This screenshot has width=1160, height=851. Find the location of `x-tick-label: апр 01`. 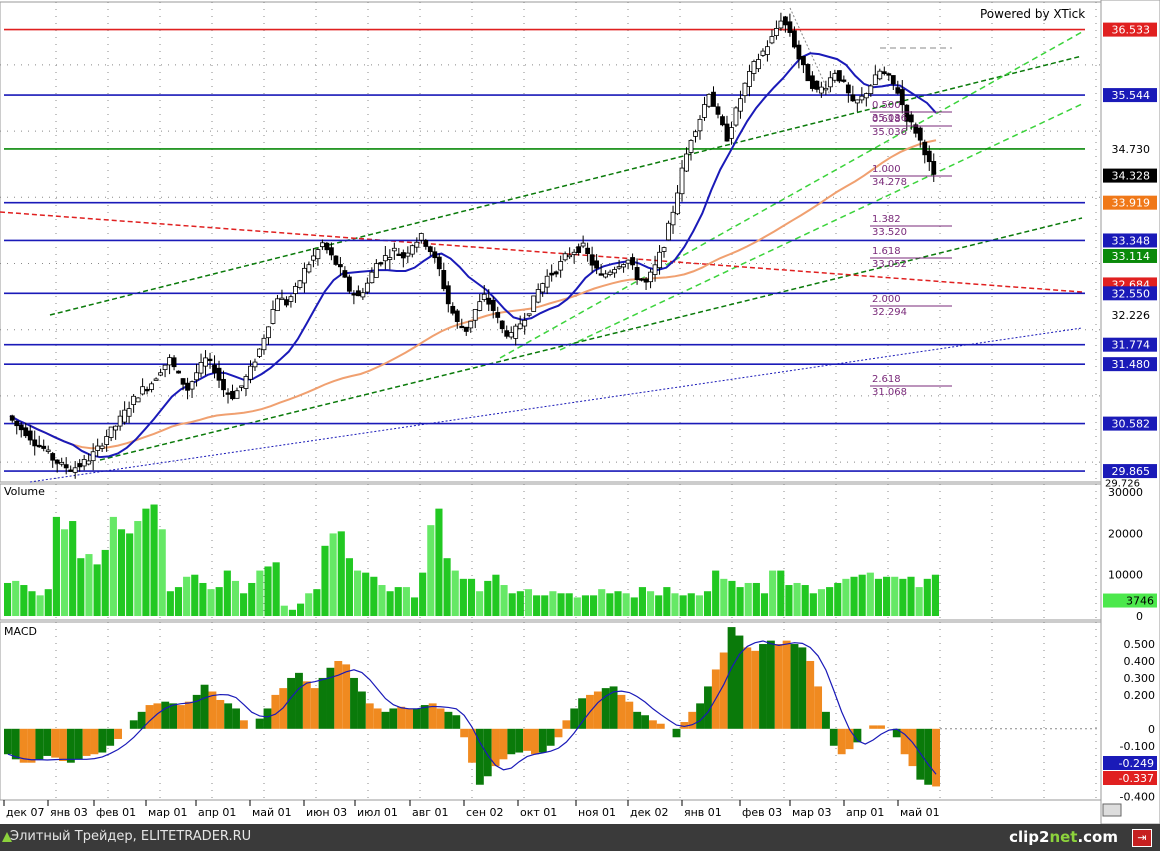

x-tick-label: апр 01 is located at coordinates (217, 812).